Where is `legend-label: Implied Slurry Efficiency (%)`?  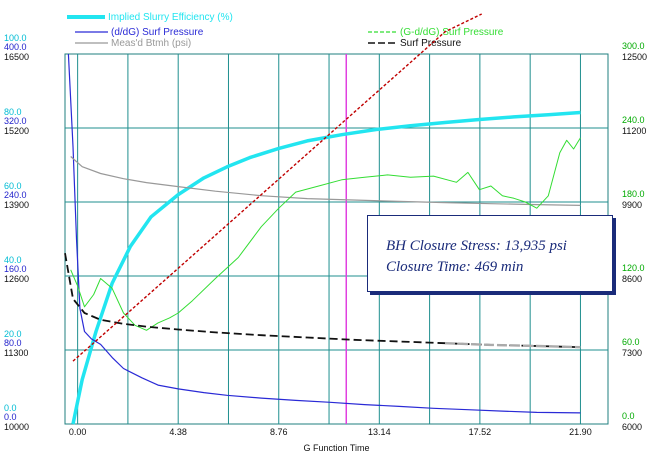
legend-label: Implied Slurry Efficiency (%) is located at coordinates (170, 17).